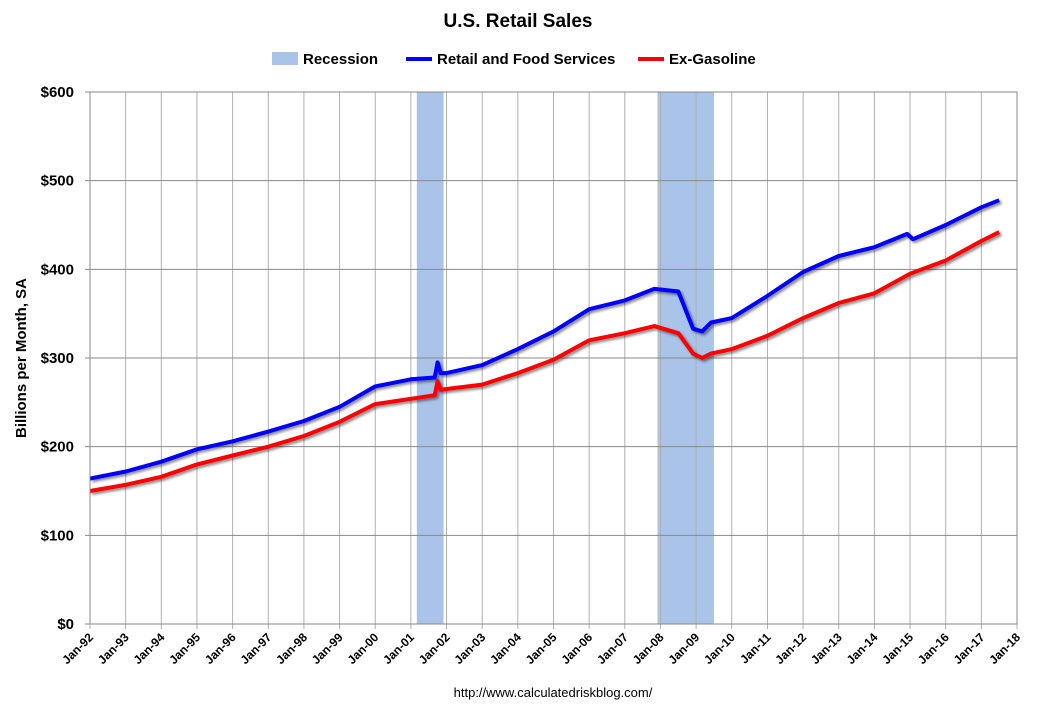 The height and width of the screenshot is (716, 1037). I want to click on legend-label: Ex-Gasoline, so click(712, 59).